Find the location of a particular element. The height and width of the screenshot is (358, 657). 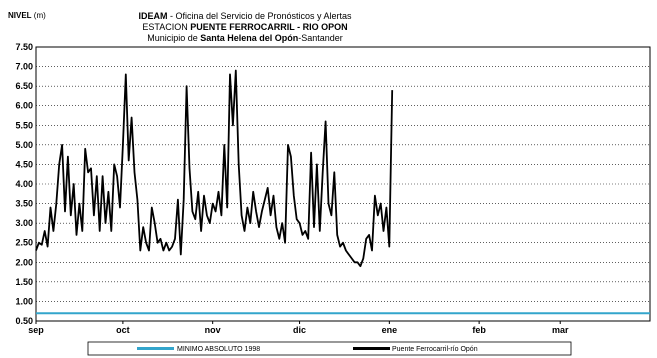

y-tick-label: 7.00 is located at coordinates (24, 67).